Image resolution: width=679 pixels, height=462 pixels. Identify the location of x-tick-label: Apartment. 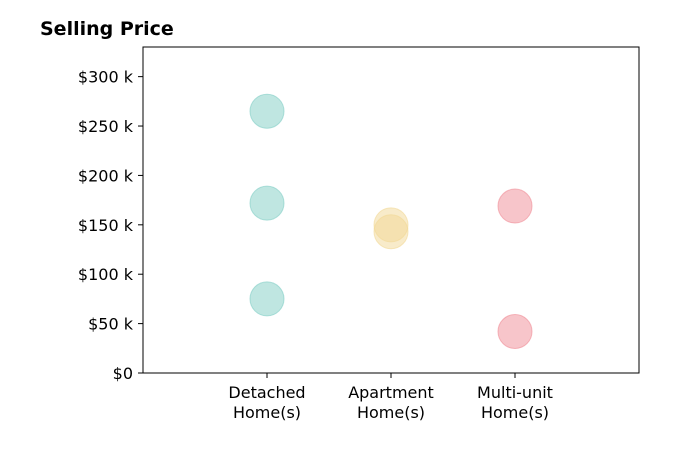
(391, 392).